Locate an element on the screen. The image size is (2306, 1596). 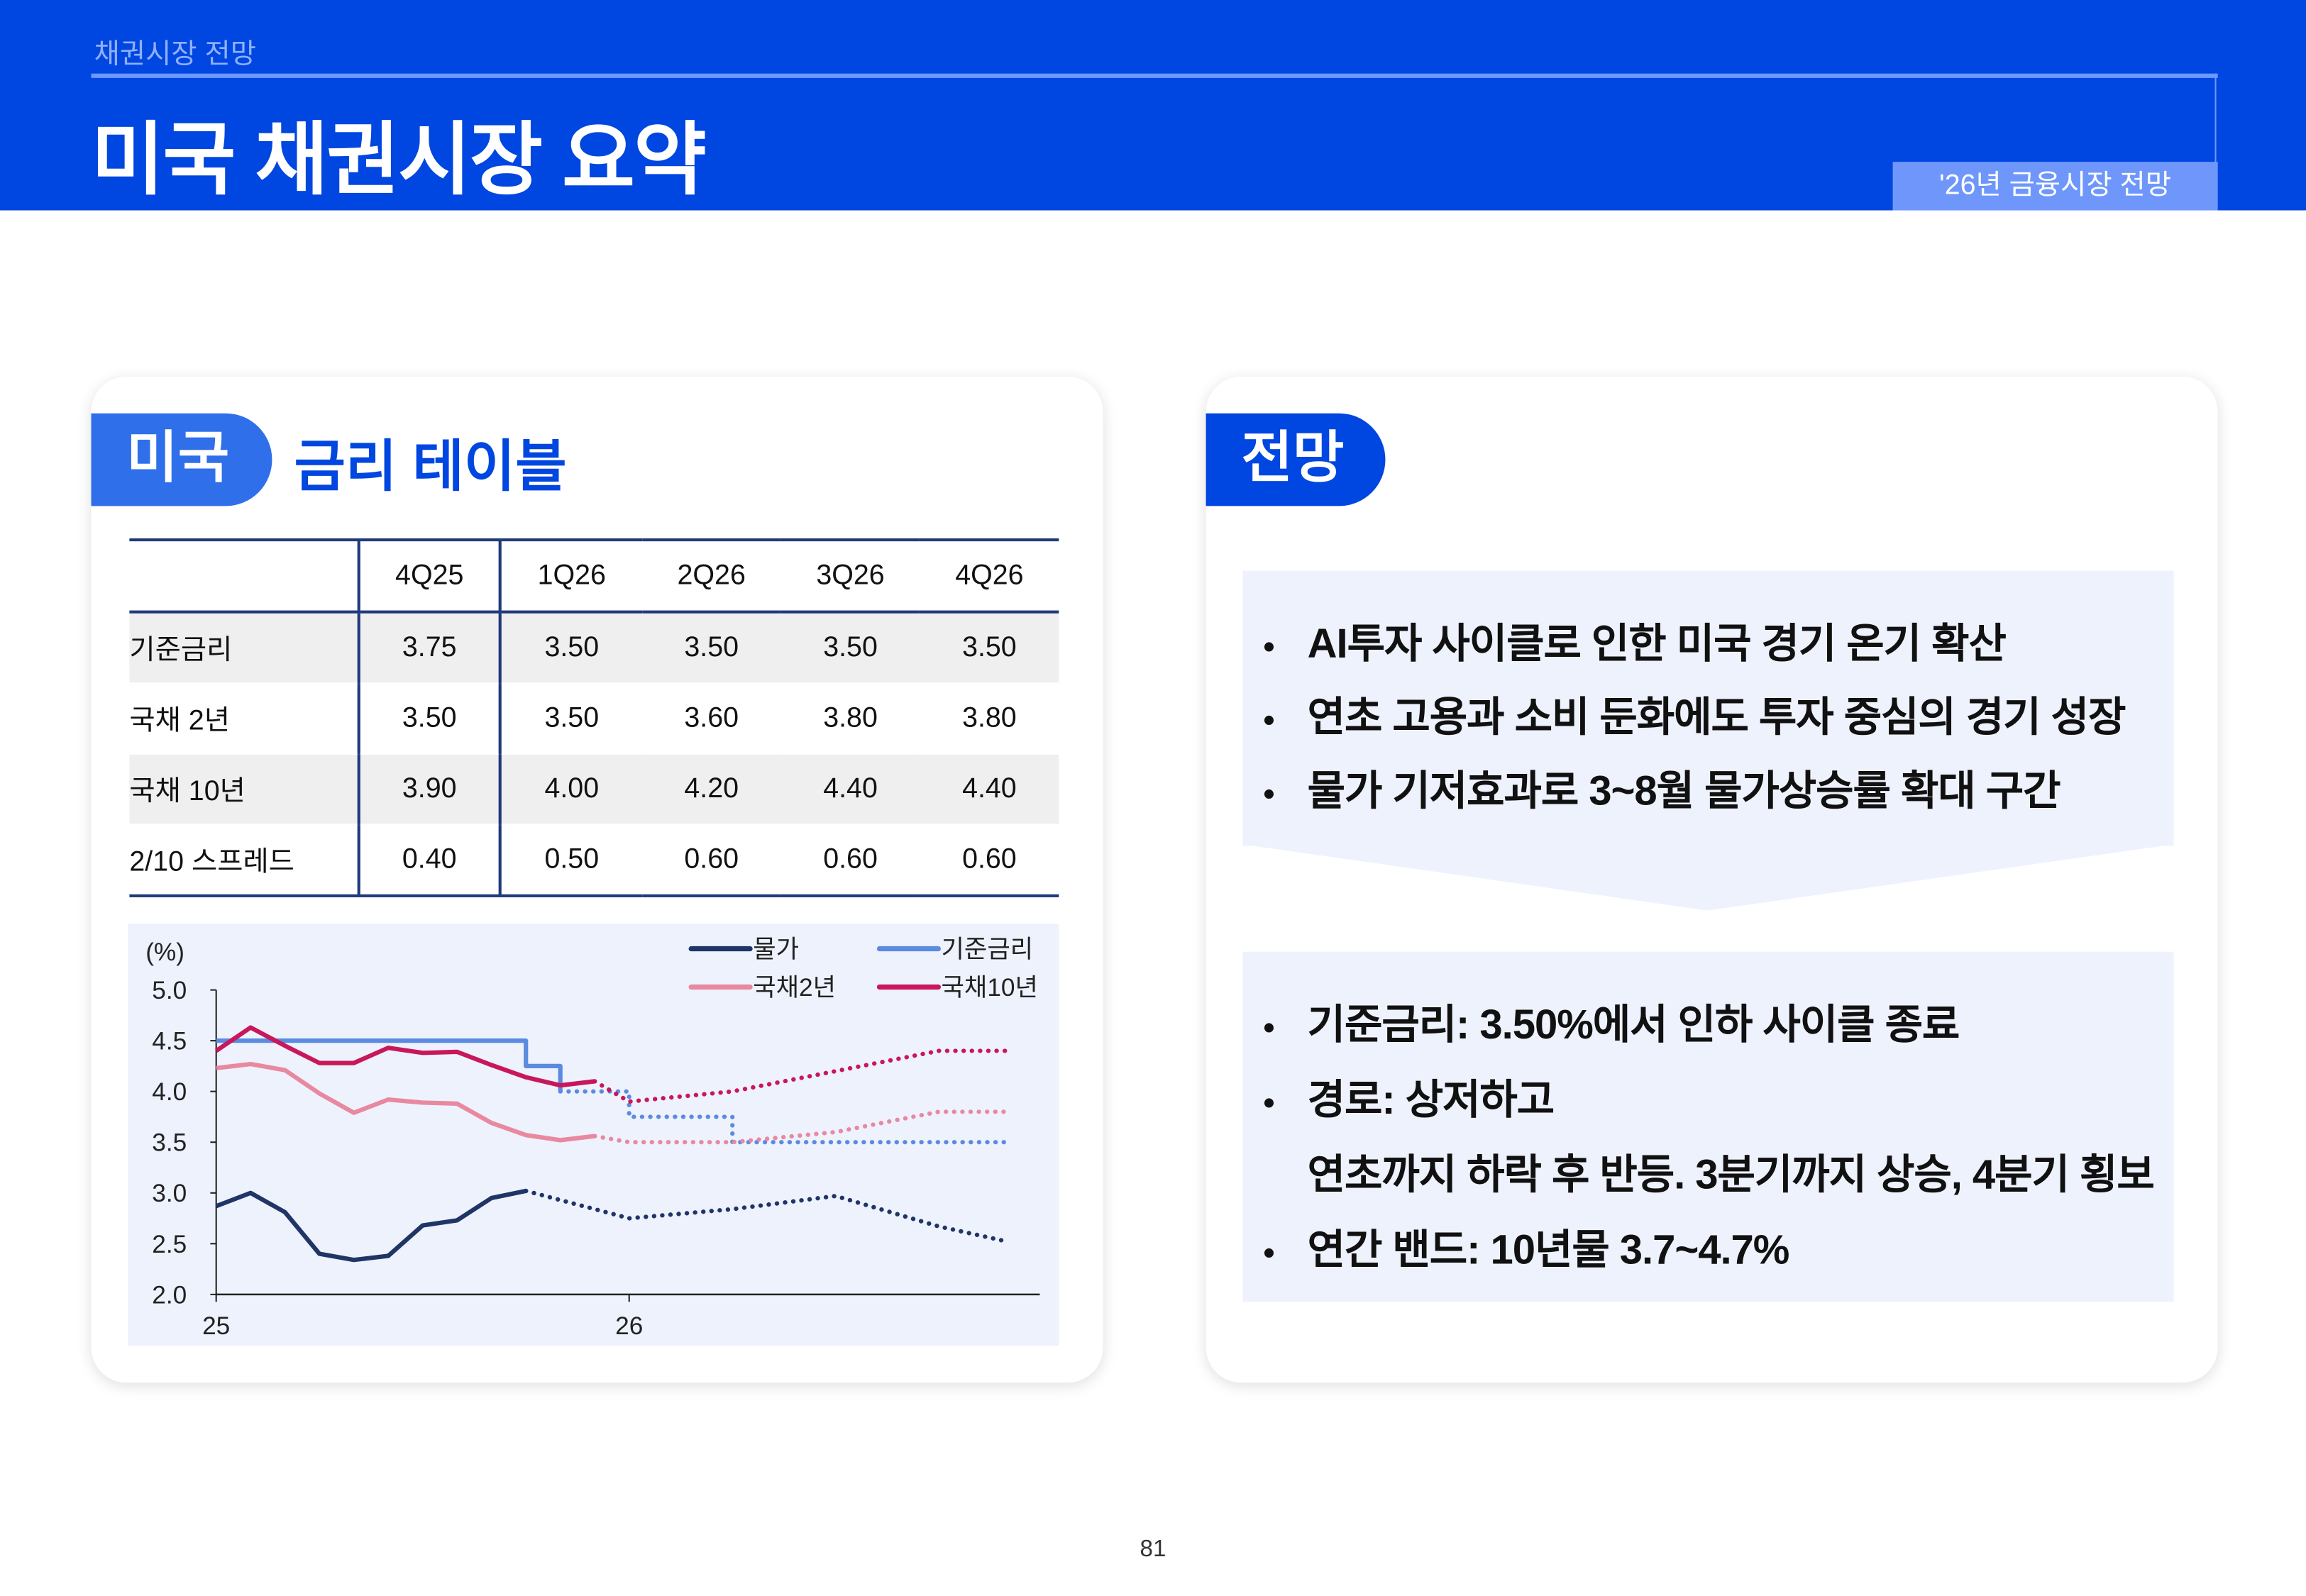
table-cell: 3.60 is located at coordinates (711, 718).